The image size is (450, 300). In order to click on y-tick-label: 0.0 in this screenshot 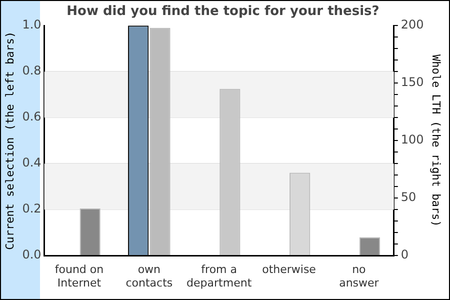, I will do `click(32, 255)`.